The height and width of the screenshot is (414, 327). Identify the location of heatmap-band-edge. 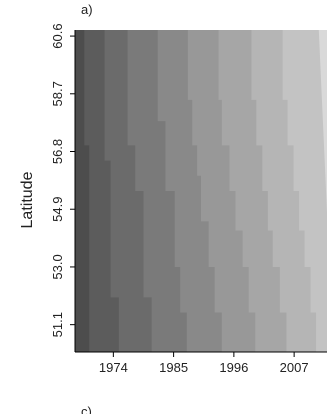
(322, 121).